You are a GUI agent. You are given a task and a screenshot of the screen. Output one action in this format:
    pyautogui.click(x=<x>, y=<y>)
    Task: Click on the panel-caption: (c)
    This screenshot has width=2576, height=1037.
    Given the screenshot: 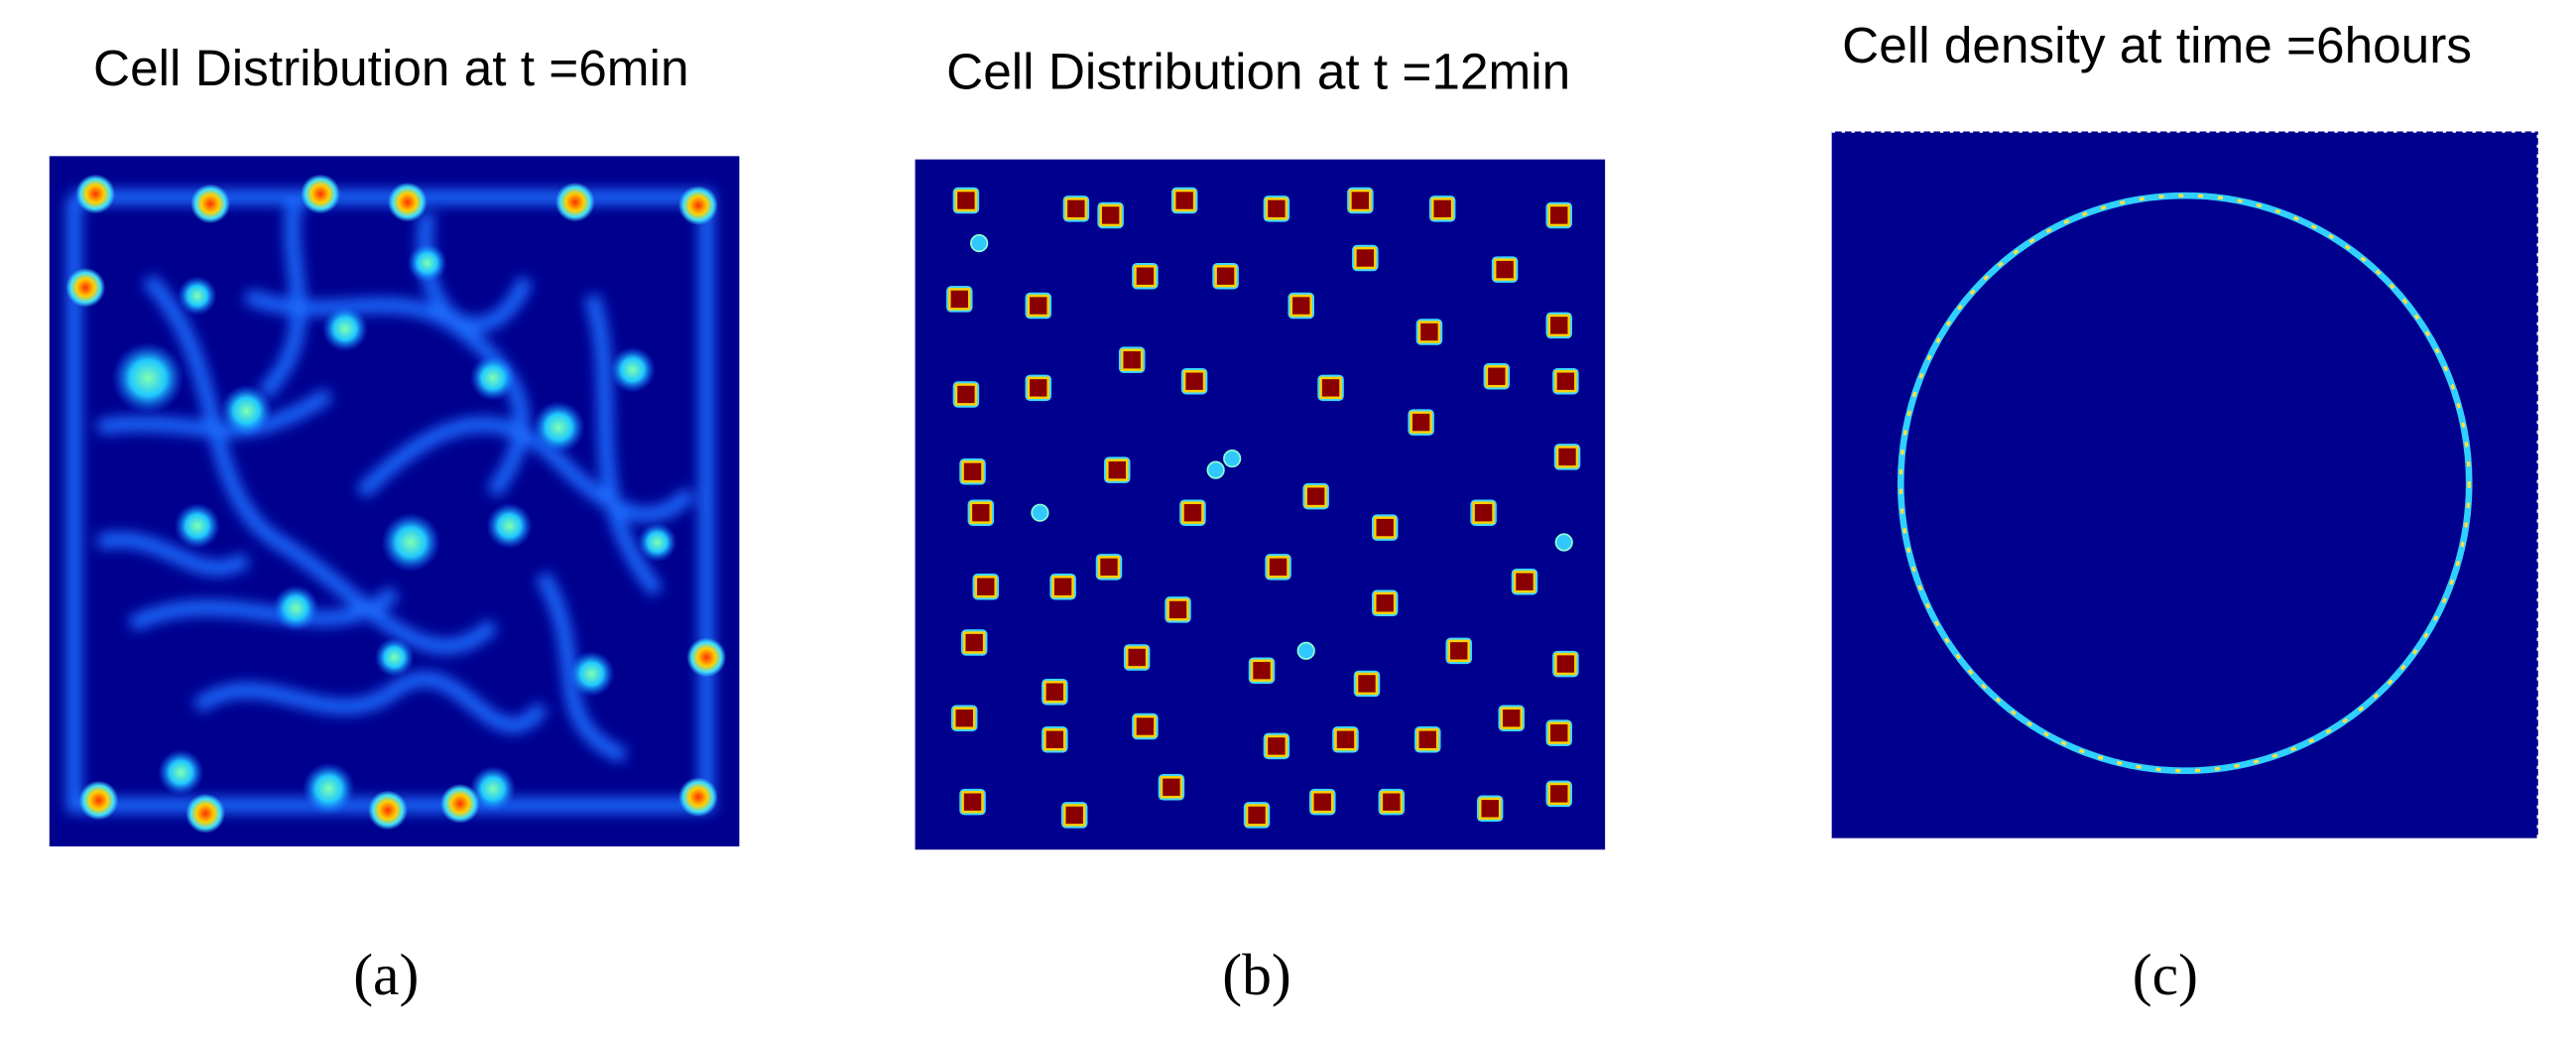 What is the action you would take?
    pyautogui.click(x=2165, y=975)
    